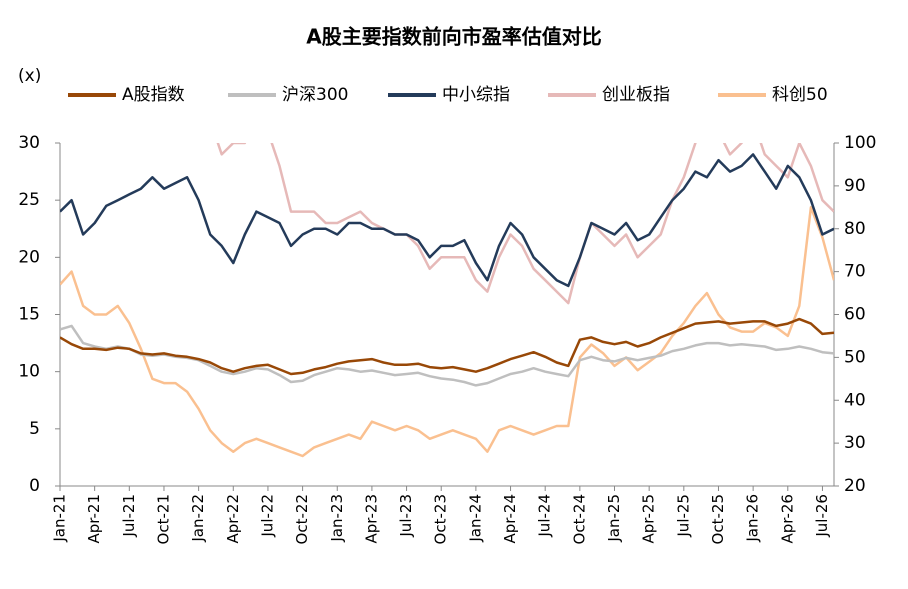 This screenshot has width=908, height=589. Describe the element at coordinates (718, 519) in the screenshot. I see `x-tick-label: Oct-25` at that location.